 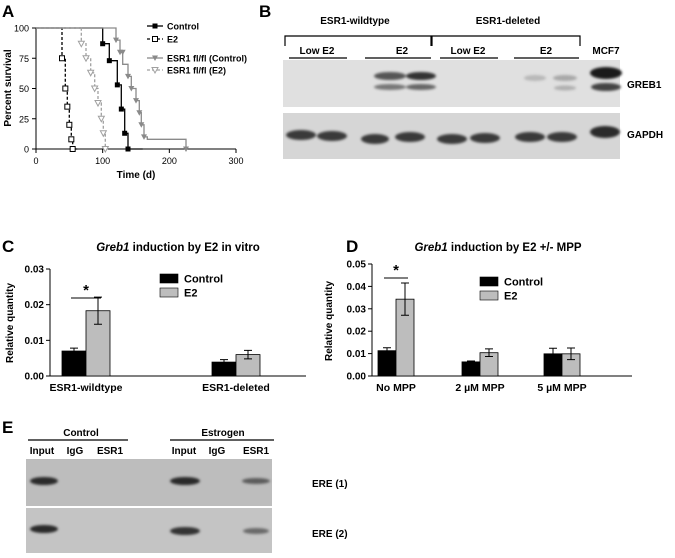 I want to click on group-bracket-wildtype, so click(x=358, y=40).